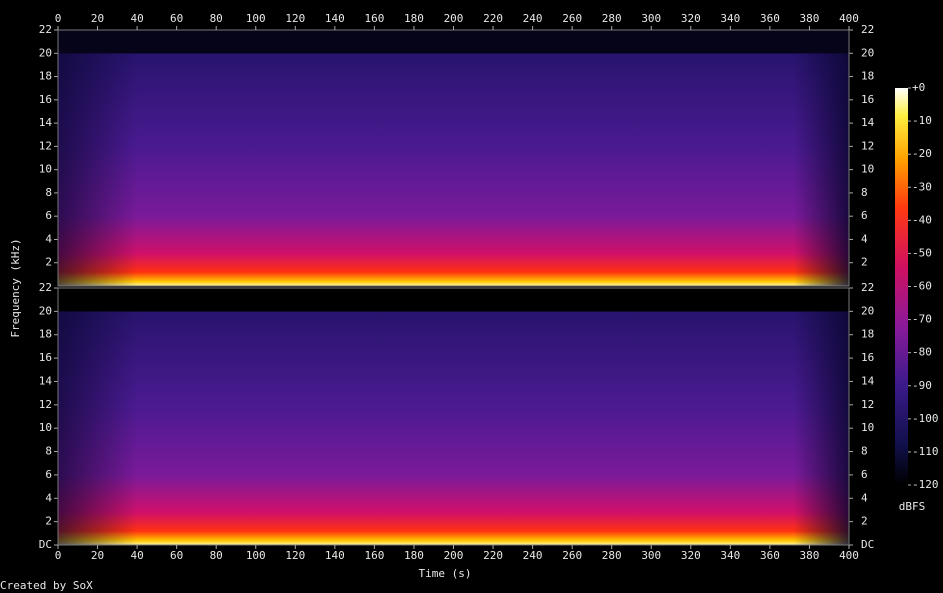 The height and width of the screenshot is (593, 943). I want to click on x-tick-label: 220, so click(493, 555).